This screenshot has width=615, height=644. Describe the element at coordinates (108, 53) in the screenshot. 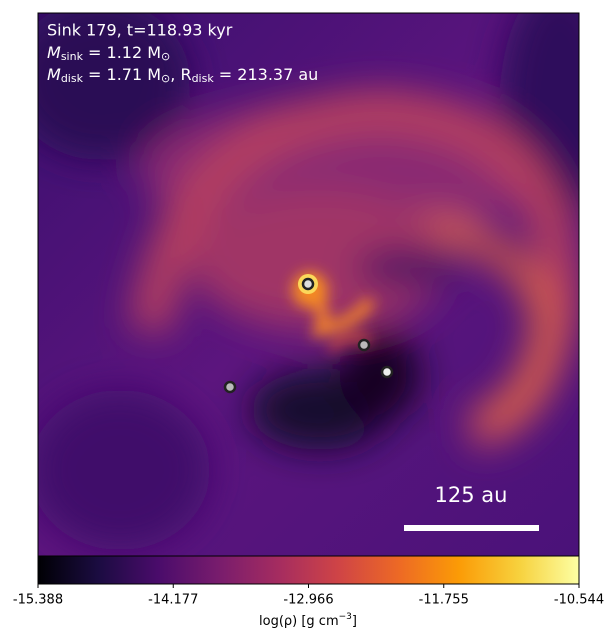

I see `sink-mass: Msink = 1.12 M⊙` at that location.